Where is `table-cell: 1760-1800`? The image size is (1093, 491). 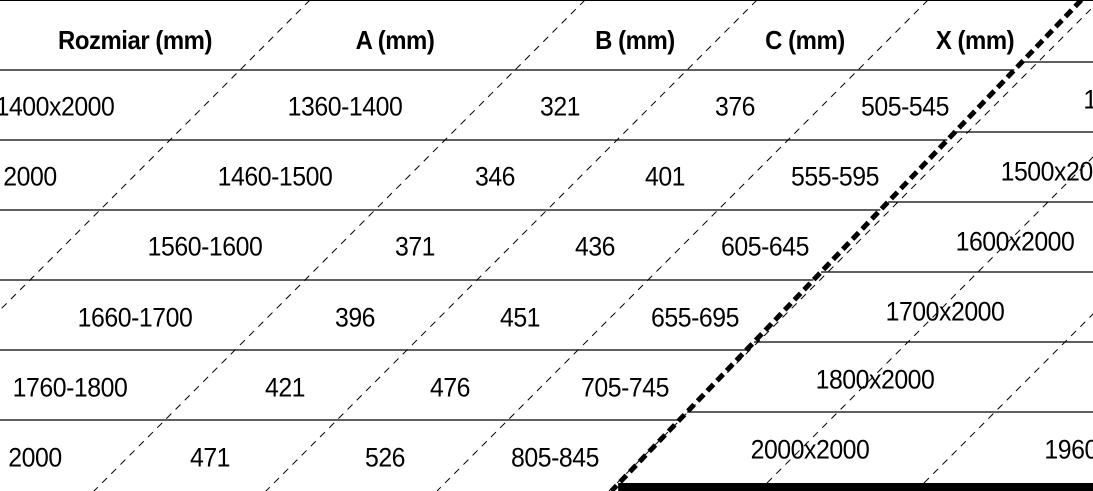
table-cell: 1760-1800 is located at coordinates (70, 387).